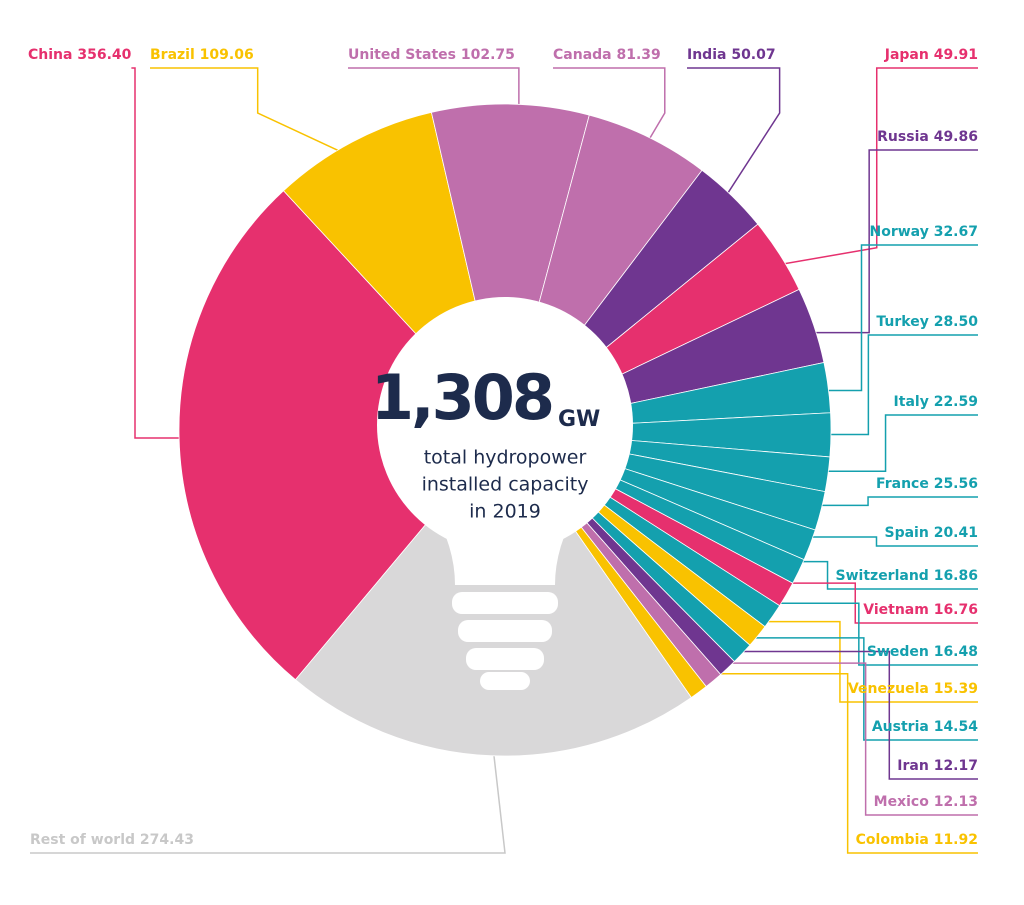 The height and width of the screenshot is (905, 1024). I want to click on label-name: China, so click(50, 55).